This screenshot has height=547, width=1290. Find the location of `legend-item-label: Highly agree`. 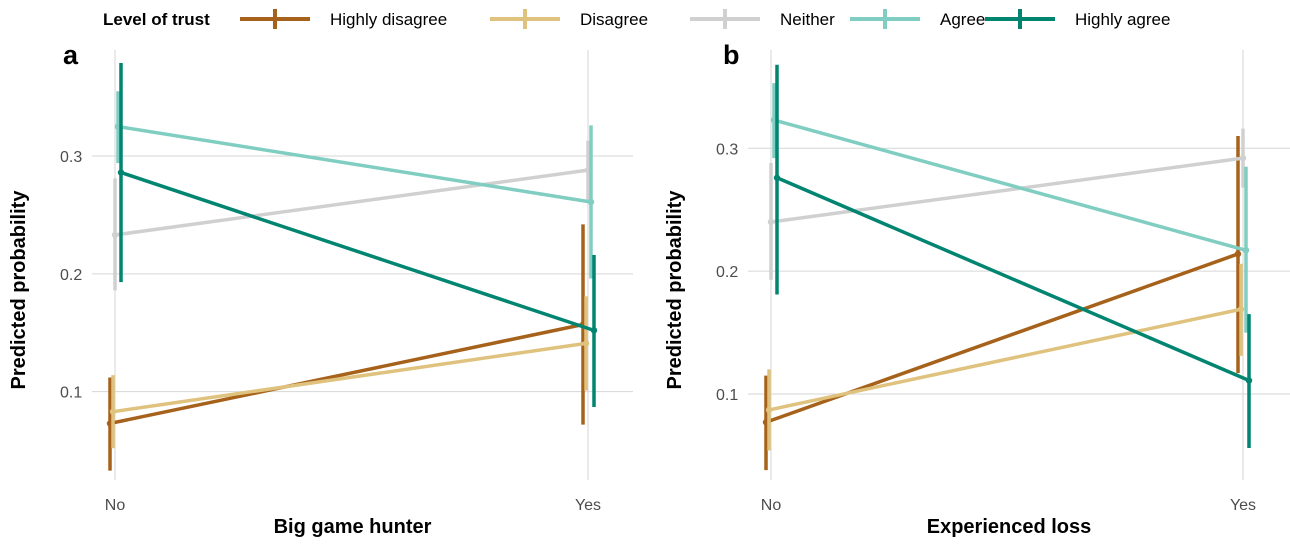

legend-item-label: Highly agree is located at coordinates (1122, 19).